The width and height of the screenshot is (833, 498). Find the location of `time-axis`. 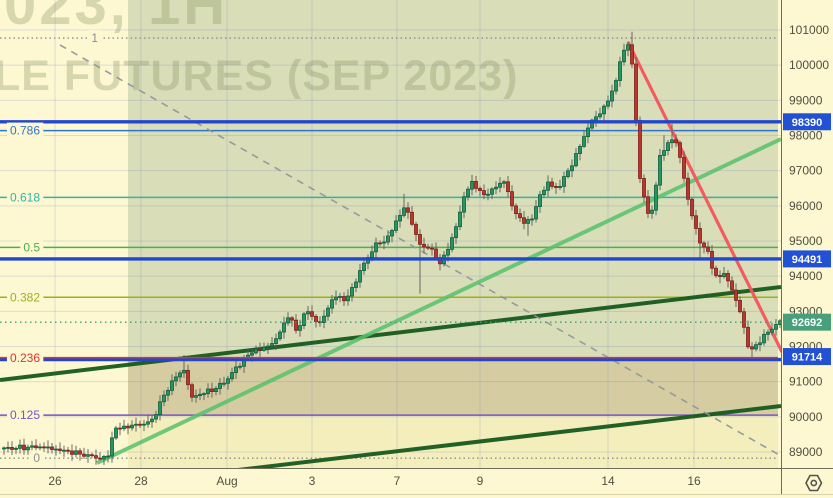

time-axis is located at coordinates (391, 483).